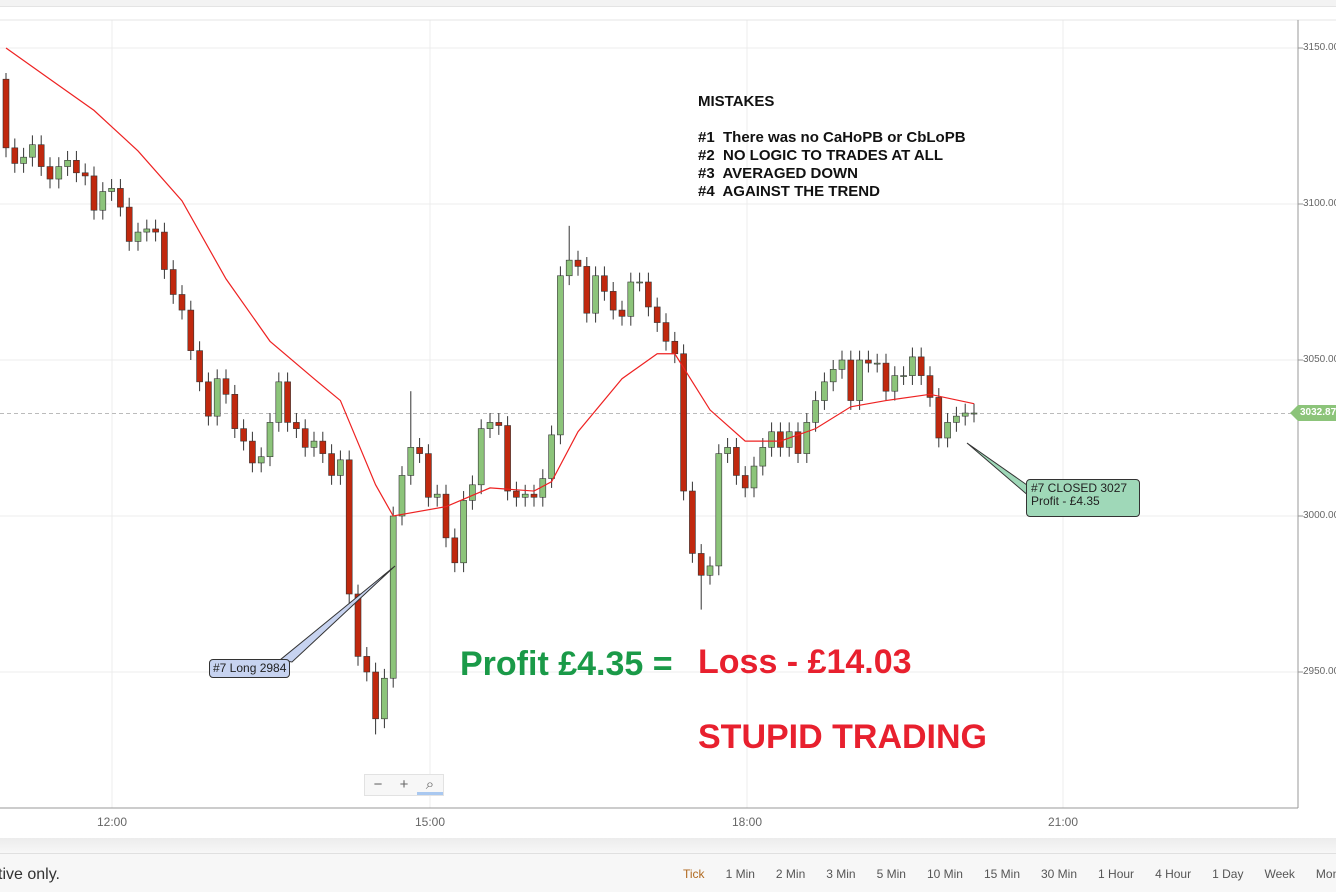  I want to click on timeframe-week: Week, so click(1279, 874).